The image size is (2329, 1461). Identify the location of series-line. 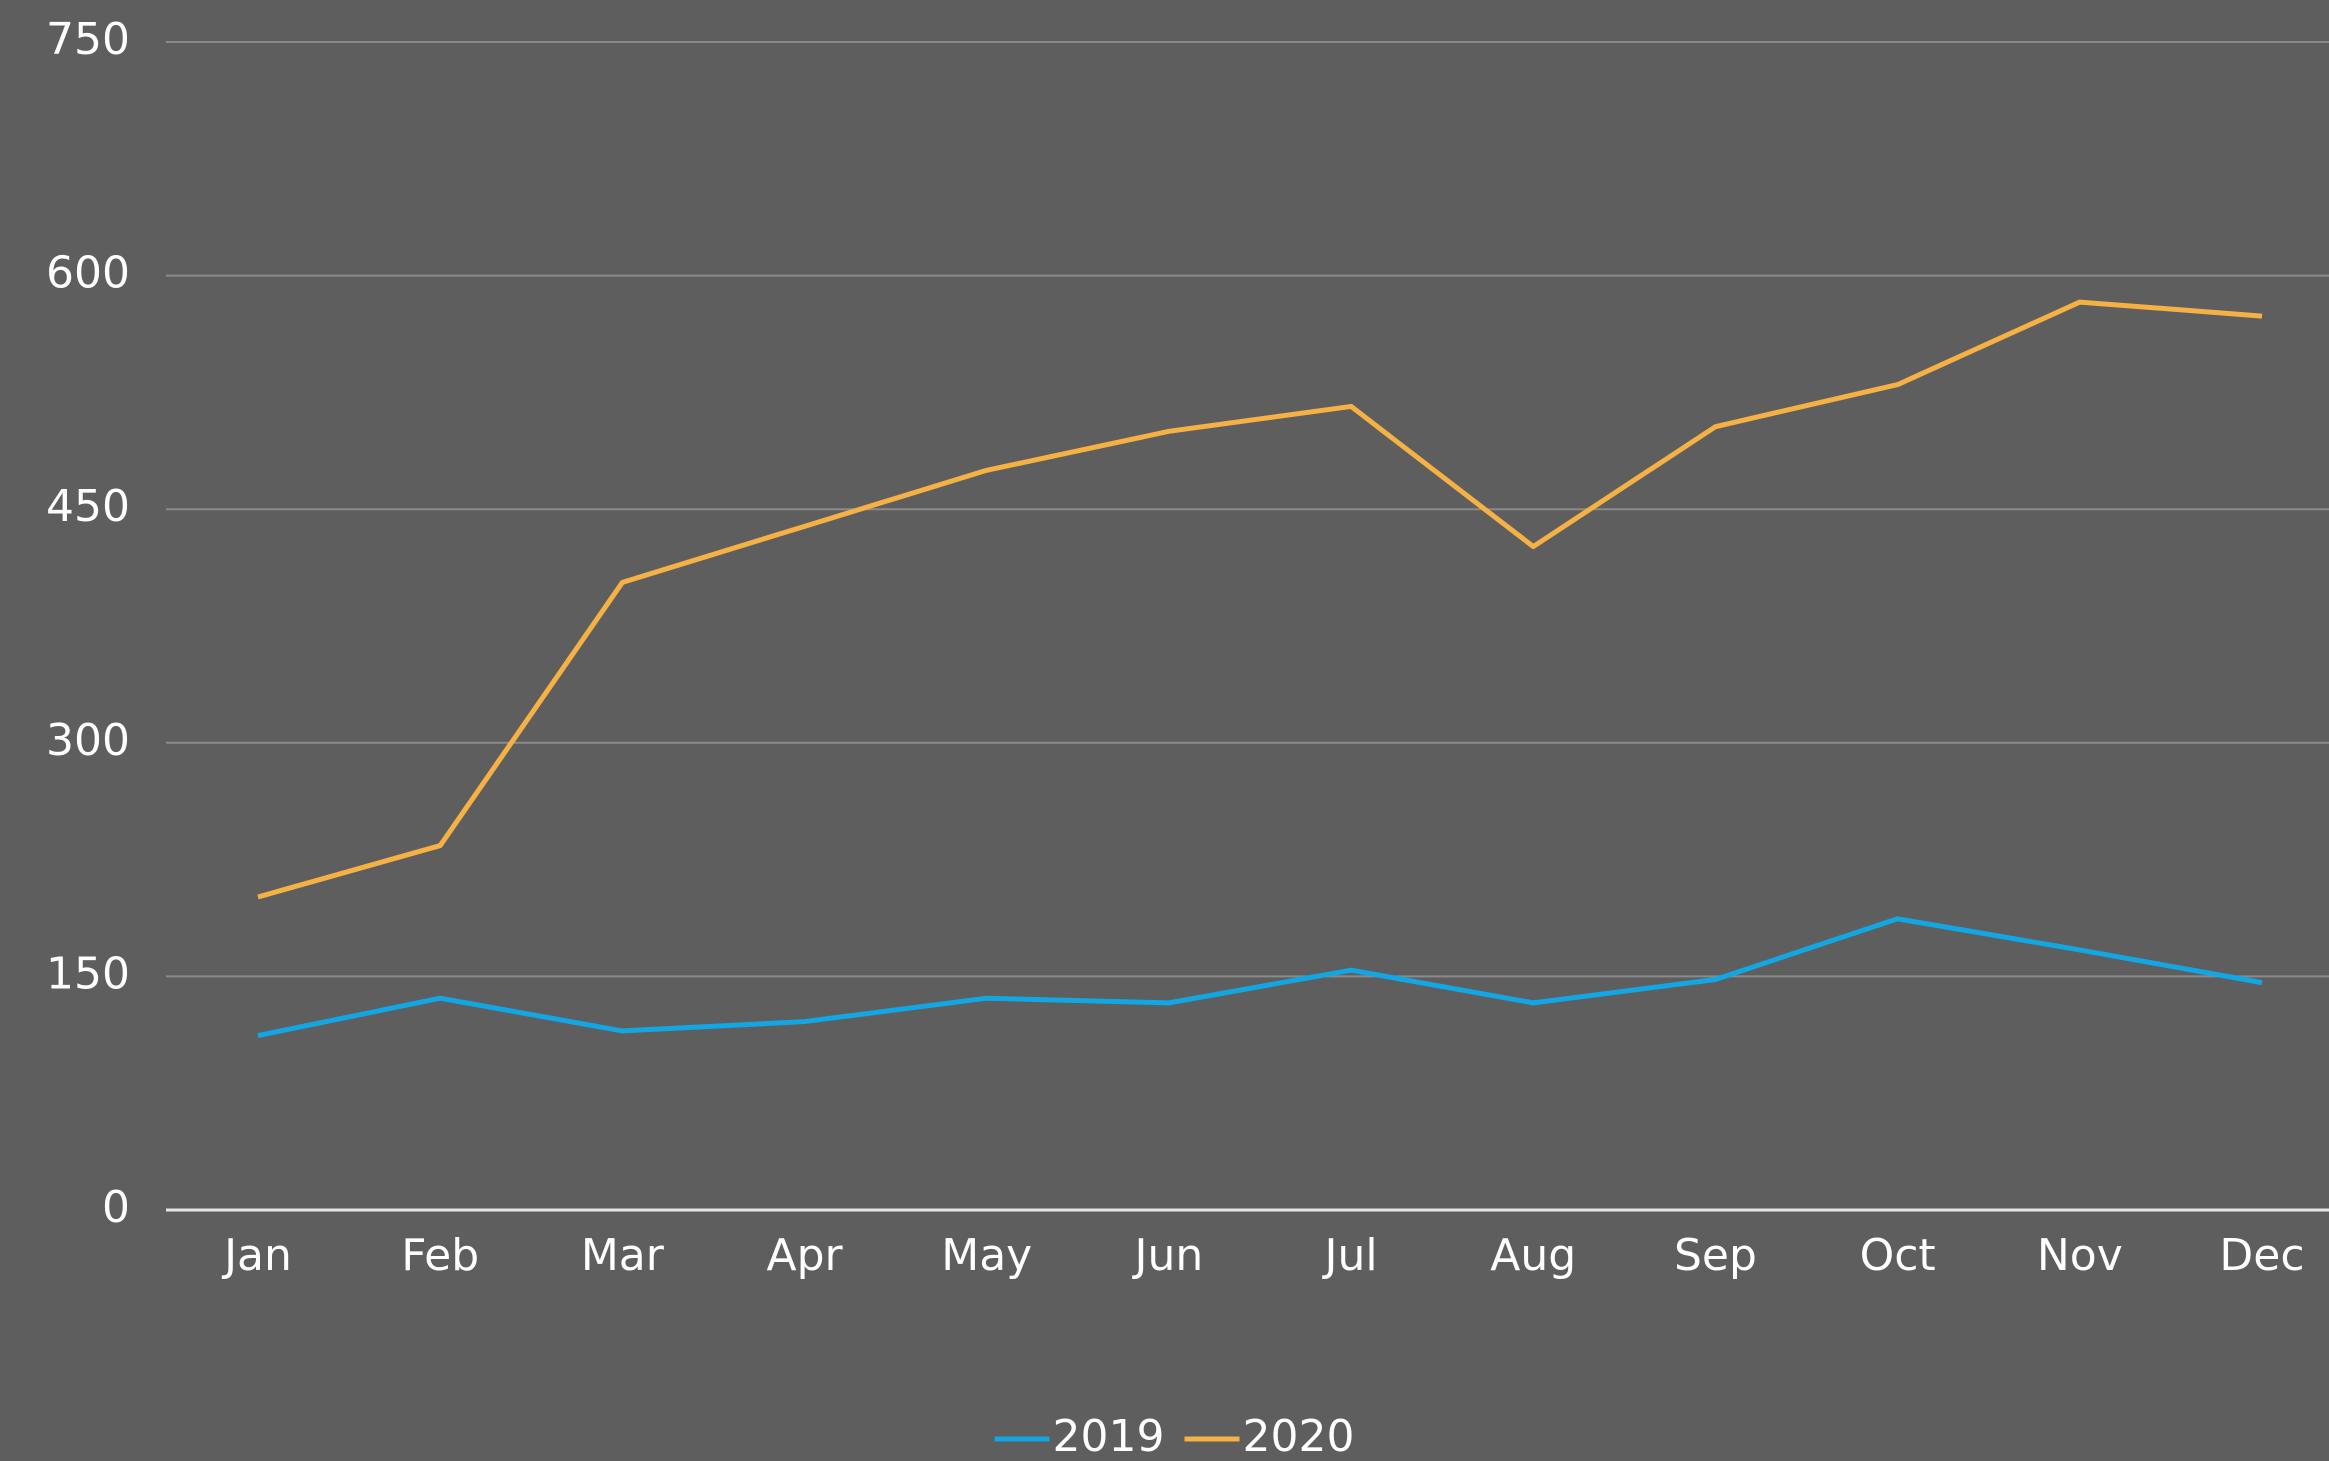
(1260, 977).